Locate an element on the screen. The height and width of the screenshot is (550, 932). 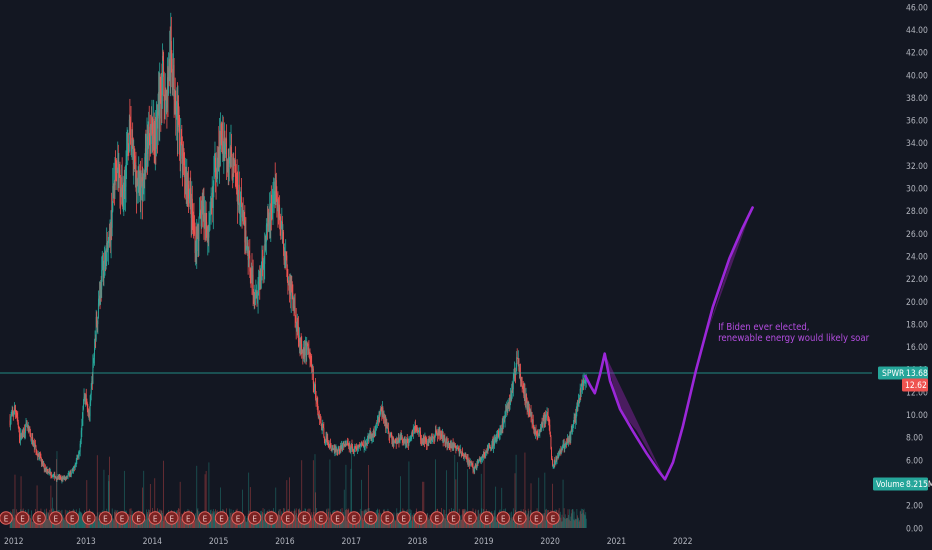
projection-drawing is located at coordinates (669, 343).